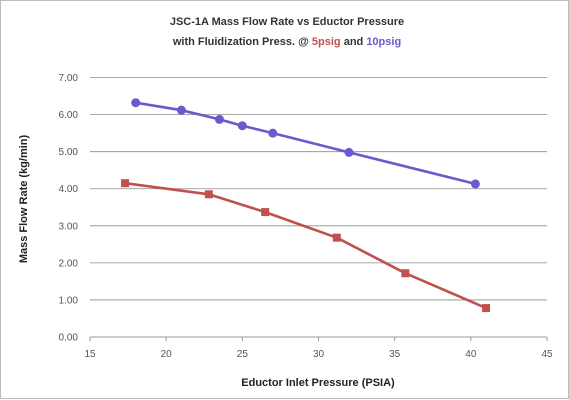 The width and height of the screenshot is (569, 400). I want to click on x-axis-title: Eductor Inlet Pressure (PSIA), so click(318, 383).